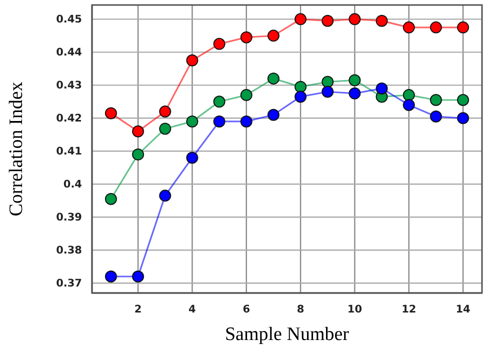 The height and width of the screenshot is (348, 498). Describe the element at coordinates (138, 309) in the screenshot. I see `x-tick-label: 2` at that location.